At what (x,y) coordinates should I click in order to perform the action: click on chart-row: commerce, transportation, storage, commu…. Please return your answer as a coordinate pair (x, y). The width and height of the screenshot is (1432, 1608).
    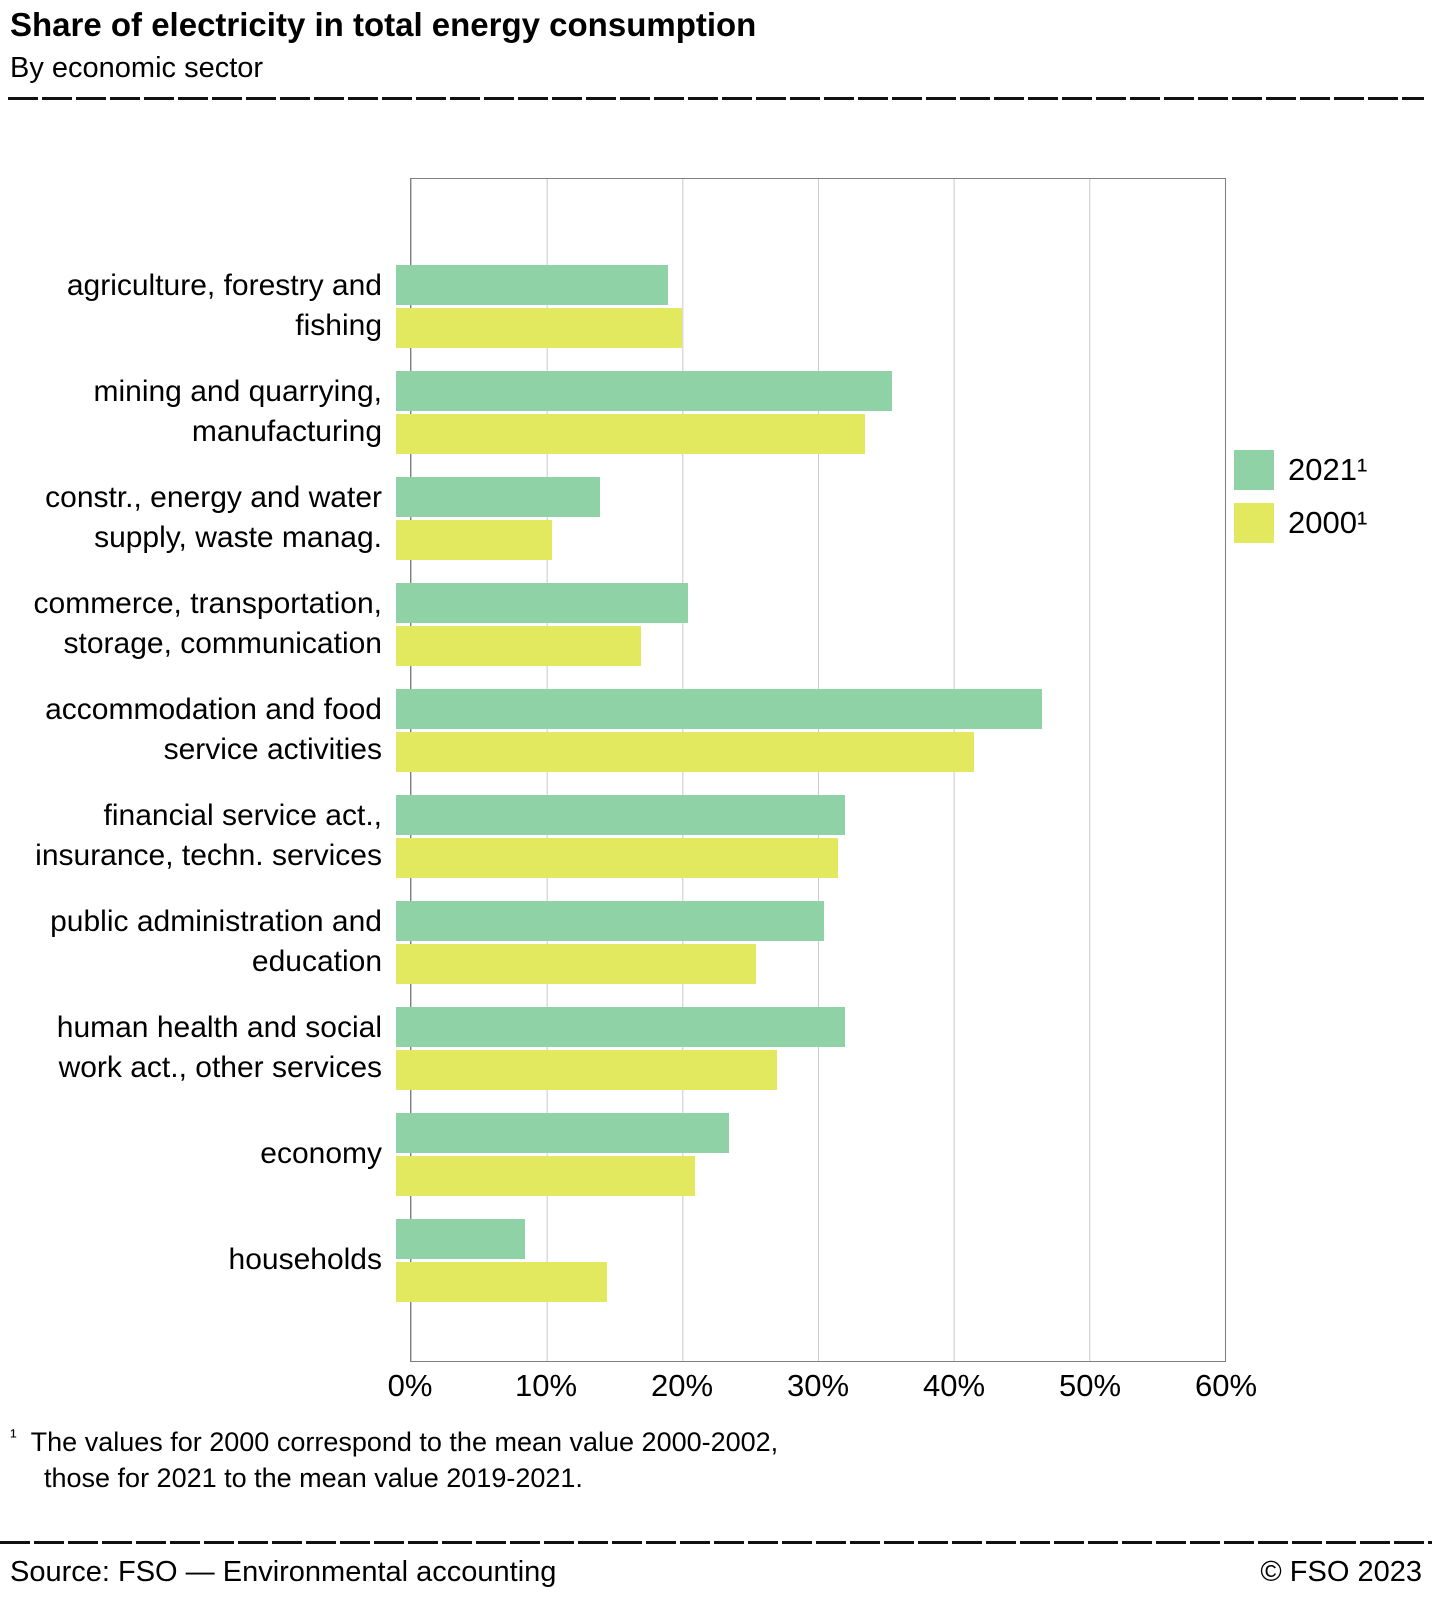
    Looking at the image, I should click on (613, 624).